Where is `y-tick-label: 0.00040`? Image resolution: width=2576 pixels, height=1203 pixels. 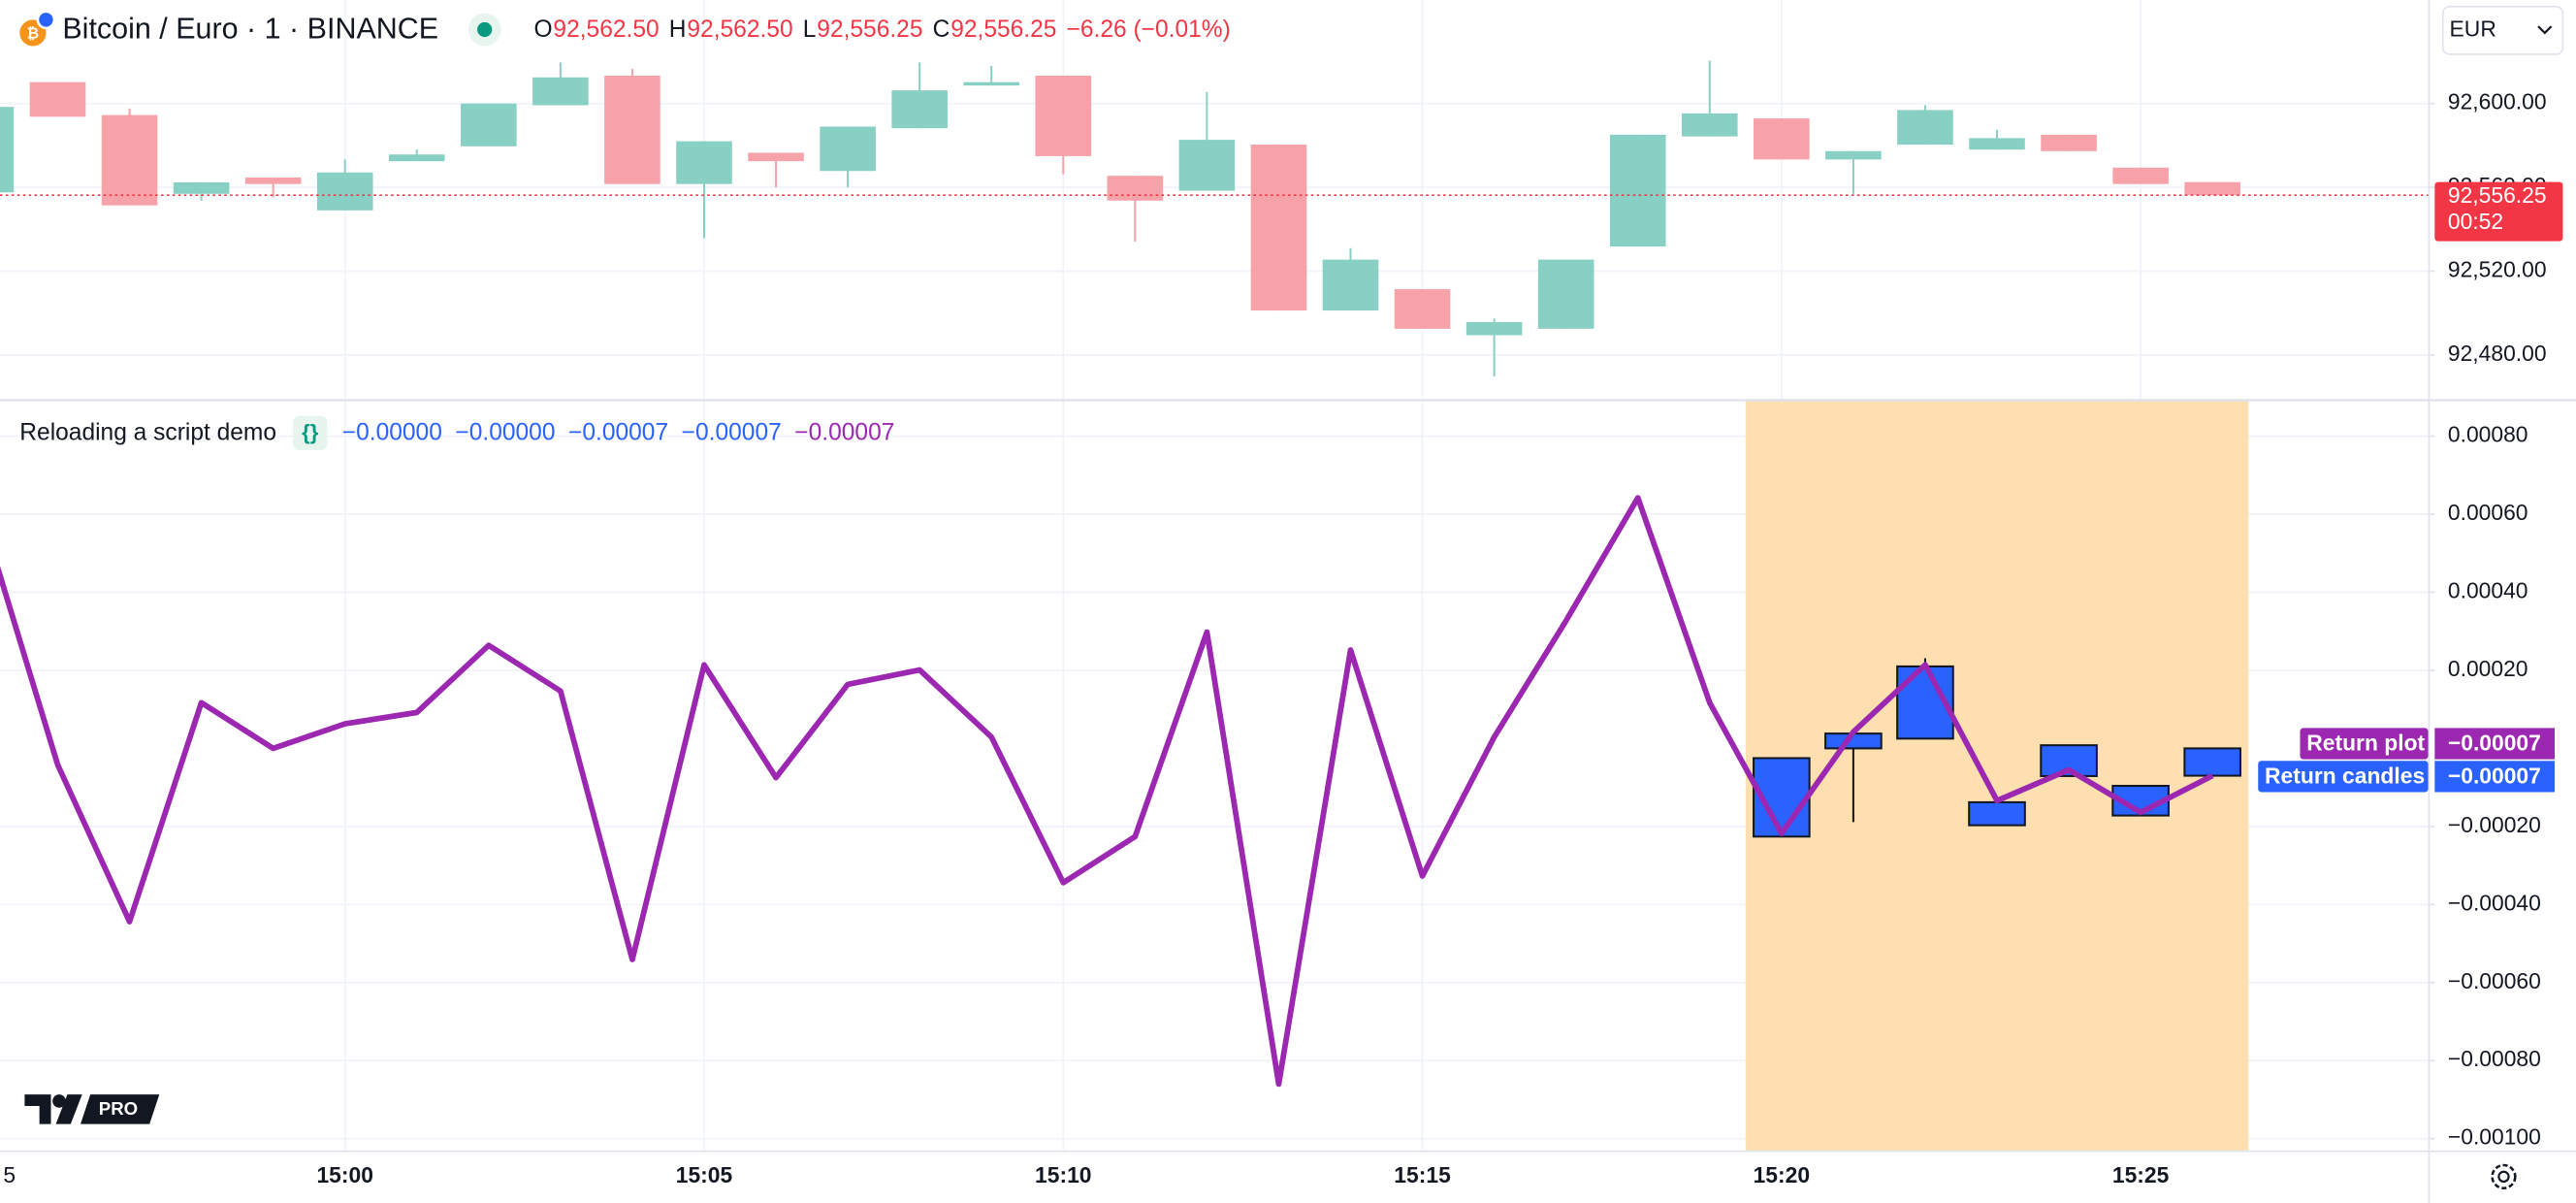 y-tick-label: 0.00040 is located at coordinates (2488, 591).